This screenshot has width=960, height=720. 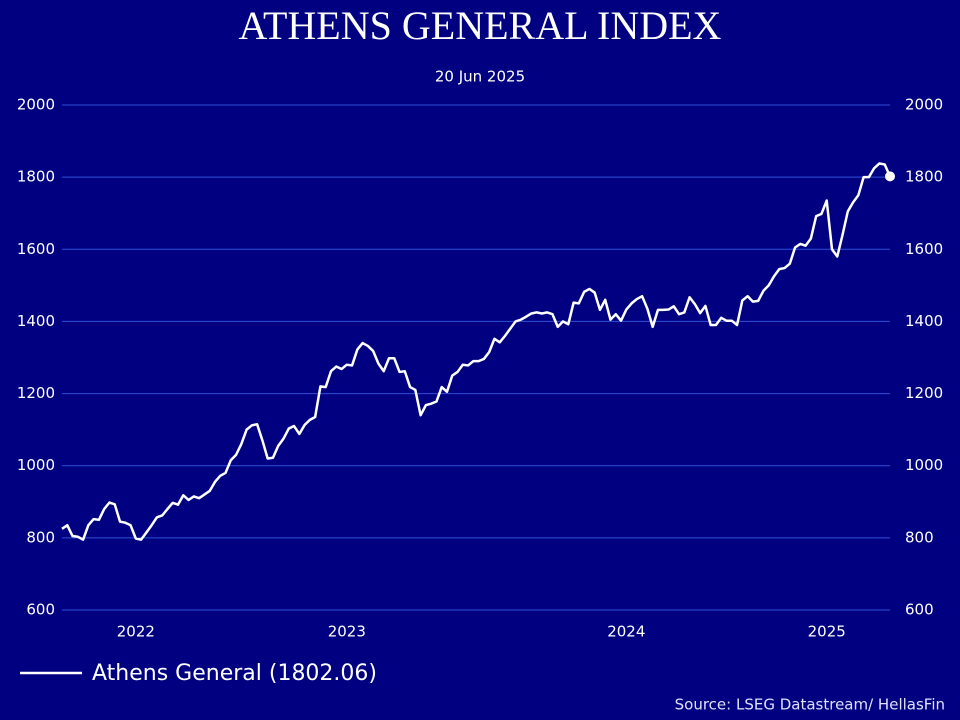 What do you see at coordinates (626, 632) in the screenshot?
I see `x-tick-label: 2024` at bounding box center [626, 632].